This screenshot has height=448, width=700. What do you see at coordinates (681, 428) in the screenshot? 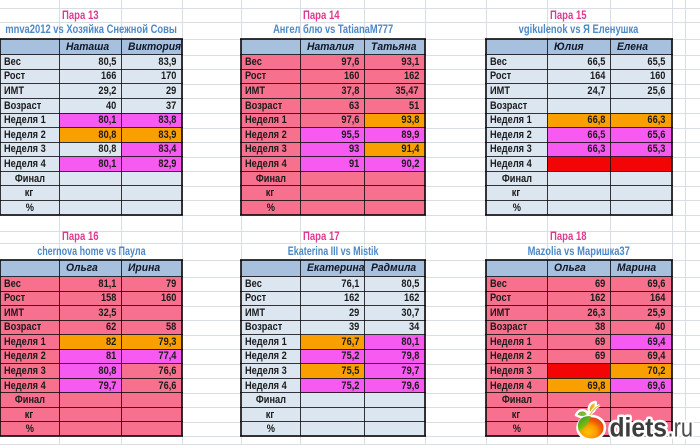
I see `svg-text: .ru` at bounding box center [681, 428].